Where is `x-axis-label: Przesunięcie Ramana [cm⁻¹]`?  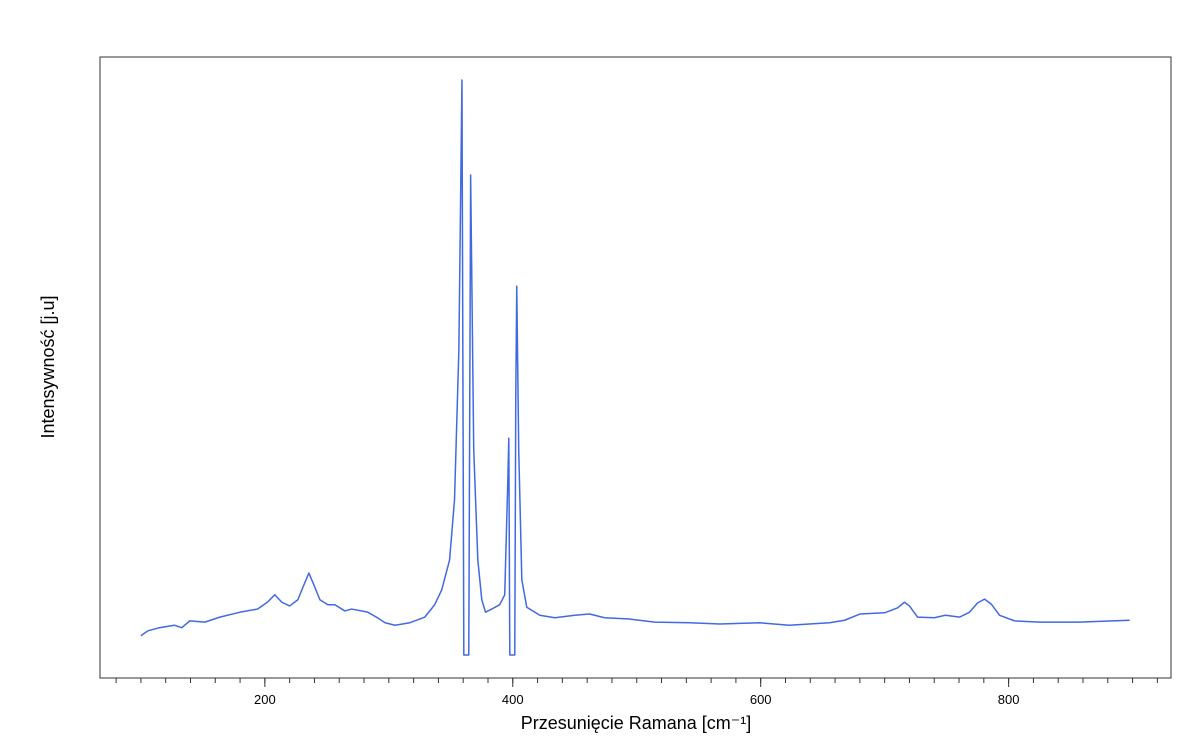
x-axis-label: Przesunięcie Ramana [cm⁻¹] is located at coordinates (636, 723).